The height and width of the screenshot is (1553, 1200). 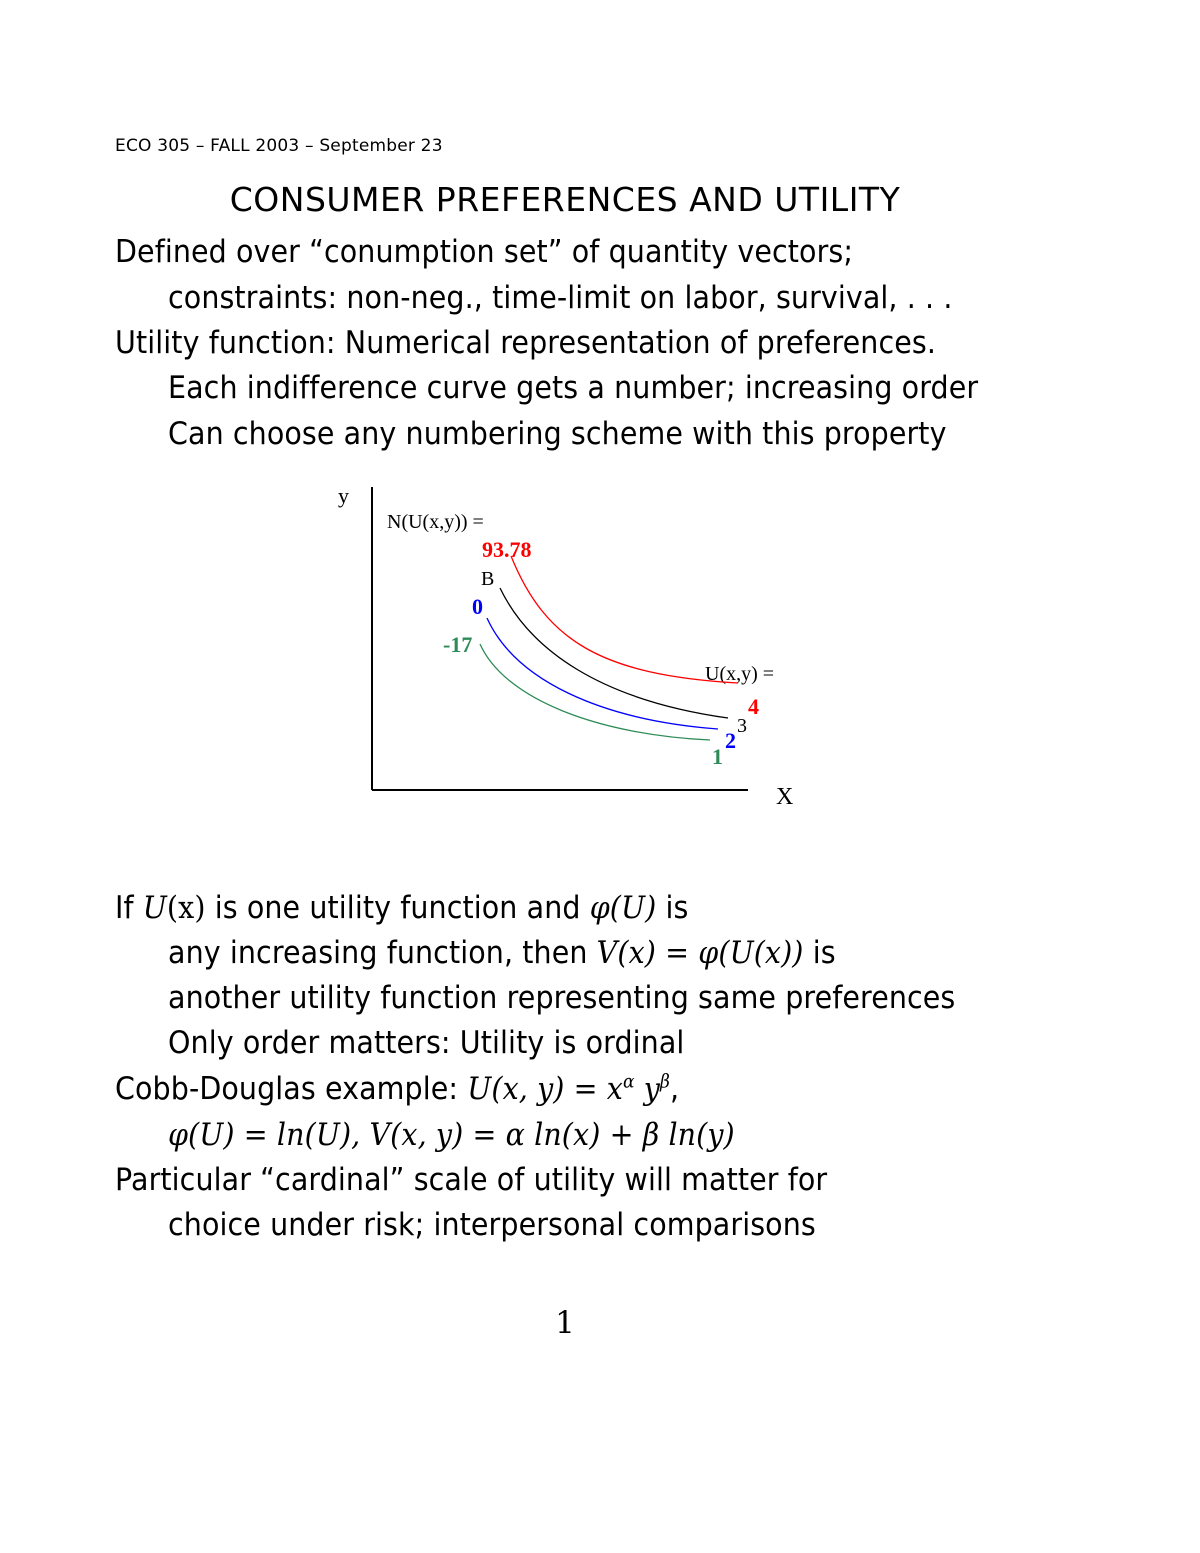 What do you see at coordinates (753, 706) in the screenshot?
I see `u-label-4: 4` at bounding box center [753, 706].